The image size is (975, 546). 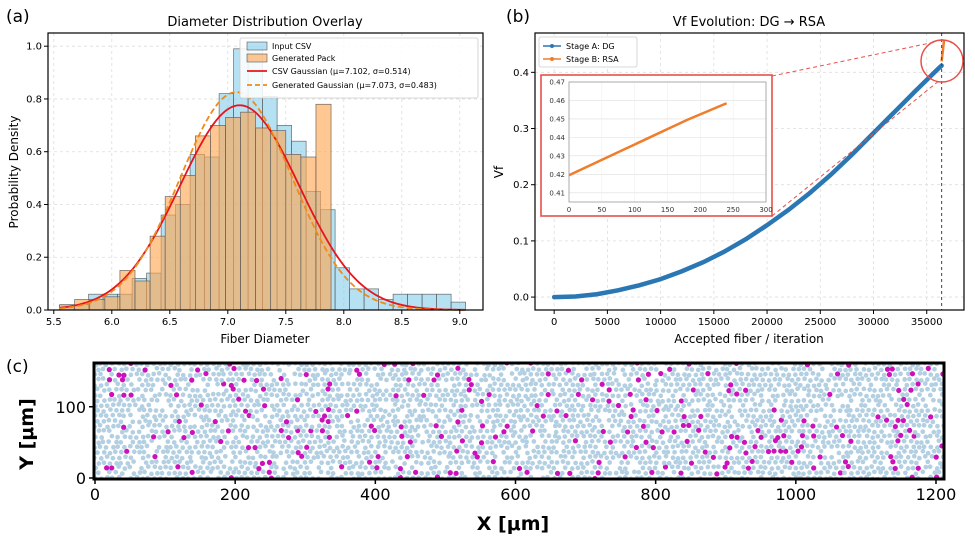 What do you see at coordinates (670, 210) in the screenshot?
I see `inset-x-ticks: 0 50 100 150 200 250 300` at bounding box center [670, 210].